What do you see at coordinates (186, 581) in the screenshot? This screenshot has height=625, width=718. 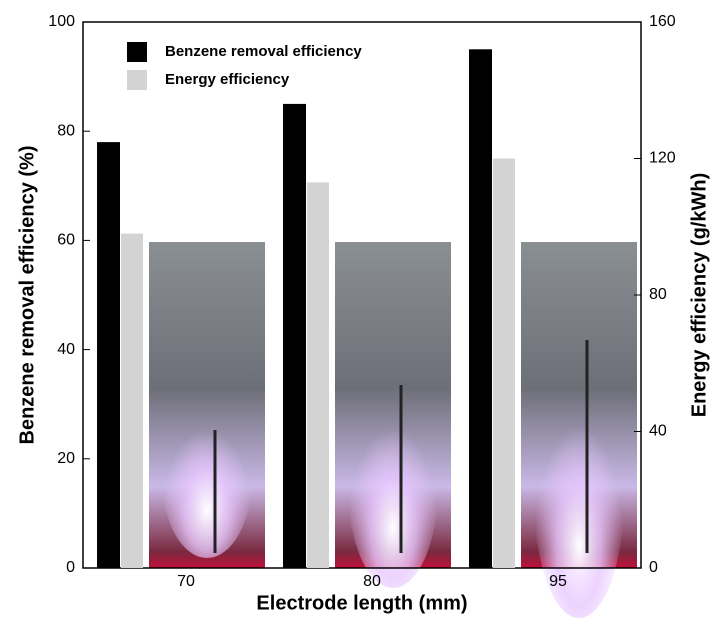 I see `x-tick-label: 70` at bounding box center [186, 581].